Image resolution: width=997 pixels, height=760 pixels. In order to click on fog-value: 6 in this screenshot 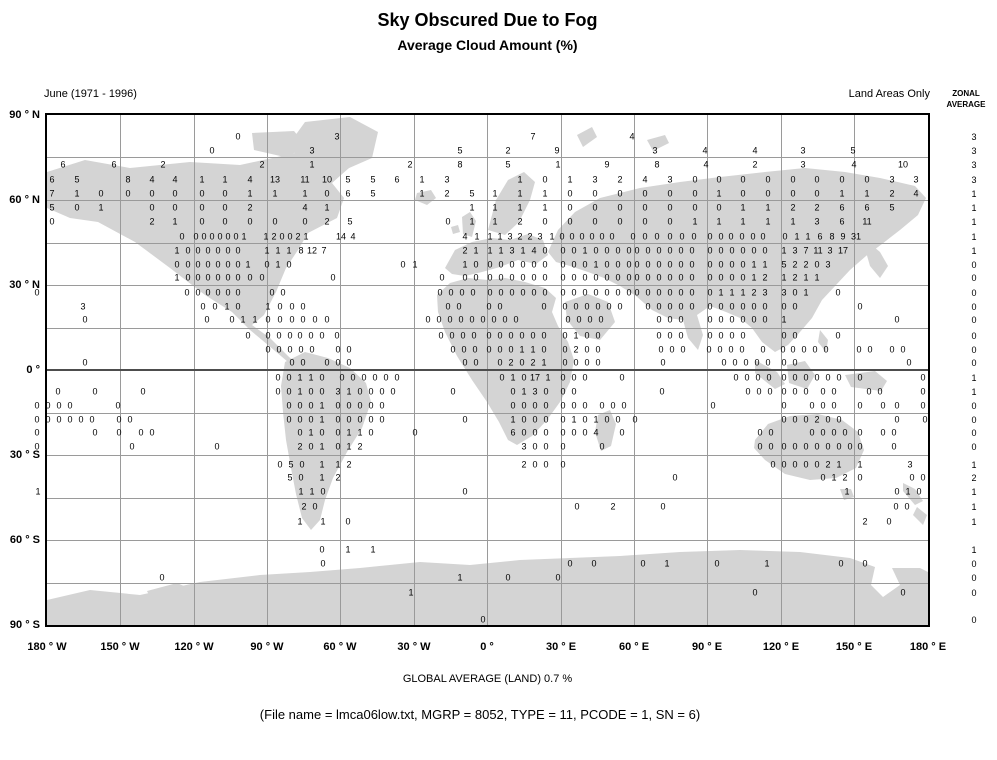, I will do `click(867, 207)`.